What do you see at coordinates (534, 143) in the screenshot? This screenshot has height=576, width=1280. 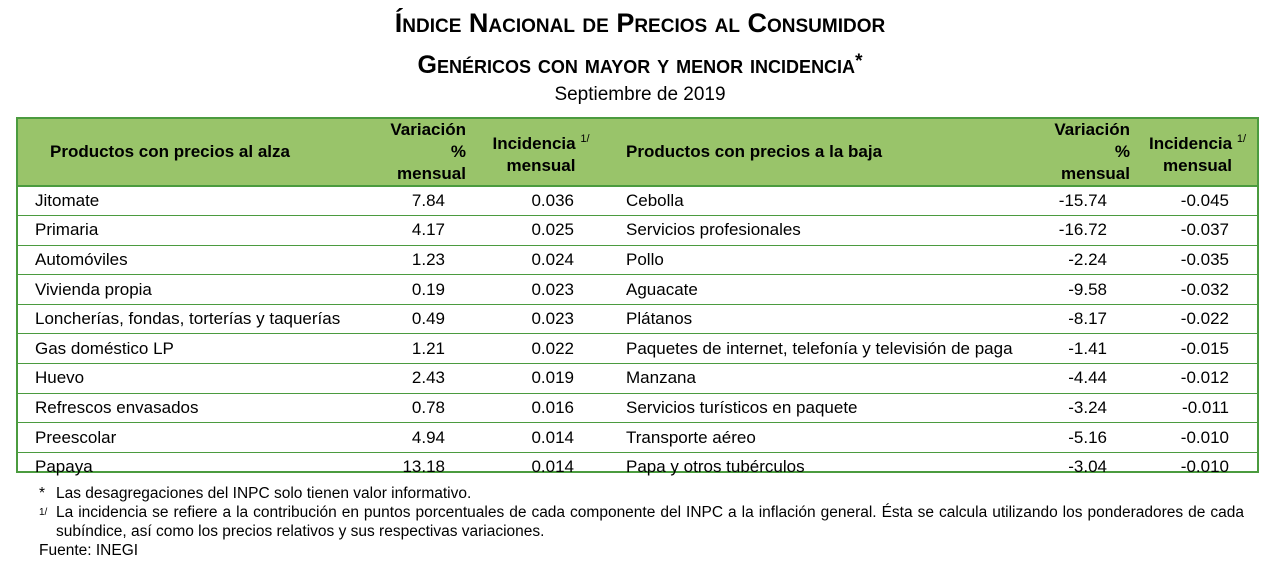 I see `col-up-incidence-line1: Incidencia` at bounding box center [534, 143].